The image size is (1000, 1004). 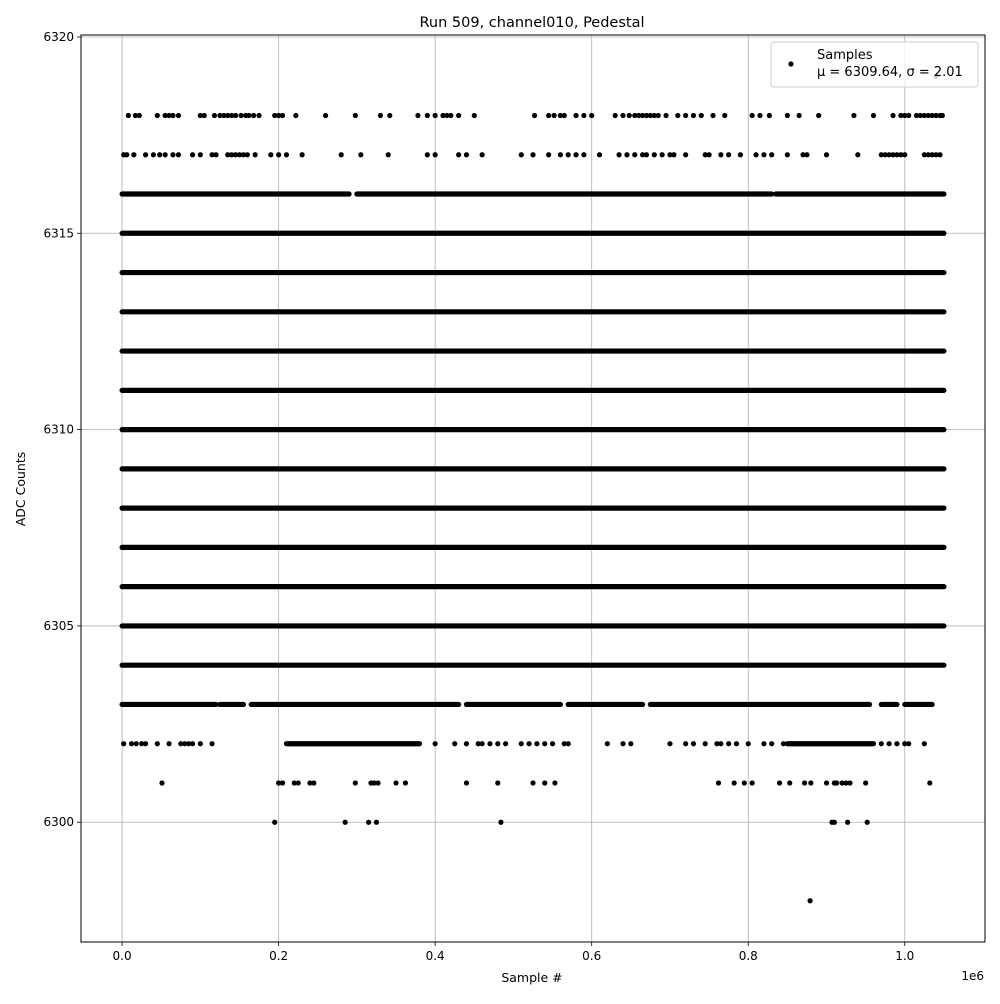 I want to click on x-axis-label: Sample #, so click(x=531, y=977).